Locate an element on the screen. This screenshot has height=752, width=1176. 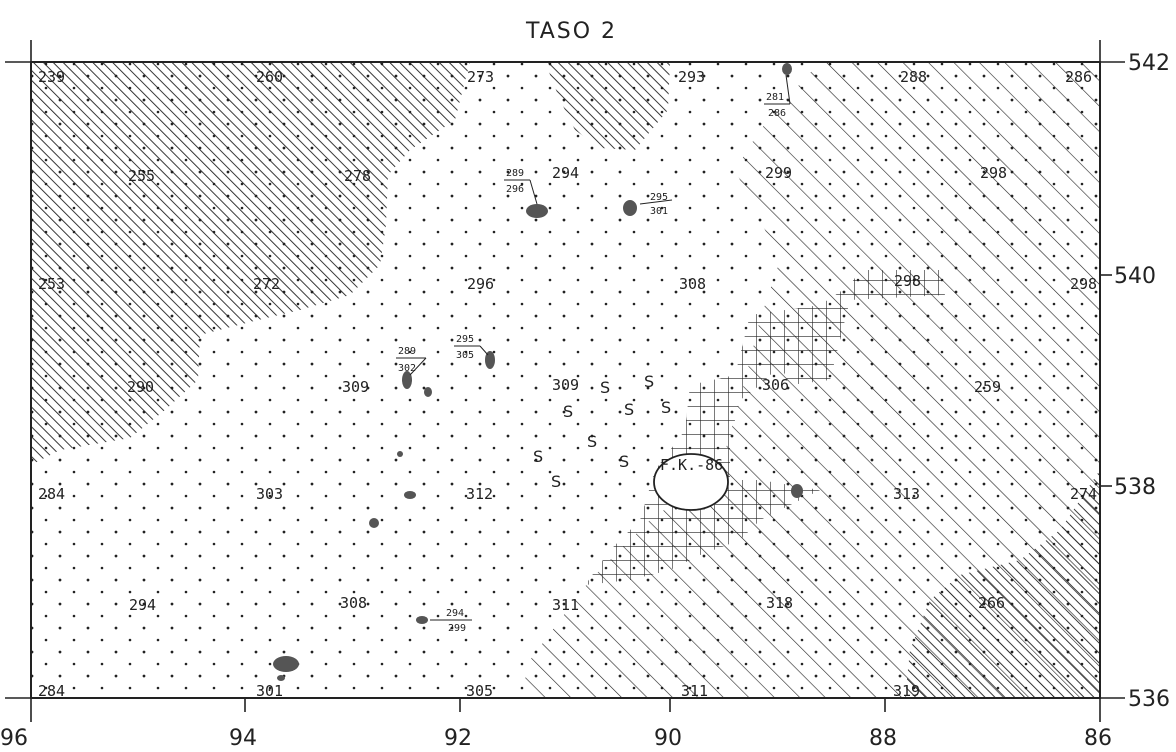
fraction-bottom: 296 is located at coordinates (515, 189).